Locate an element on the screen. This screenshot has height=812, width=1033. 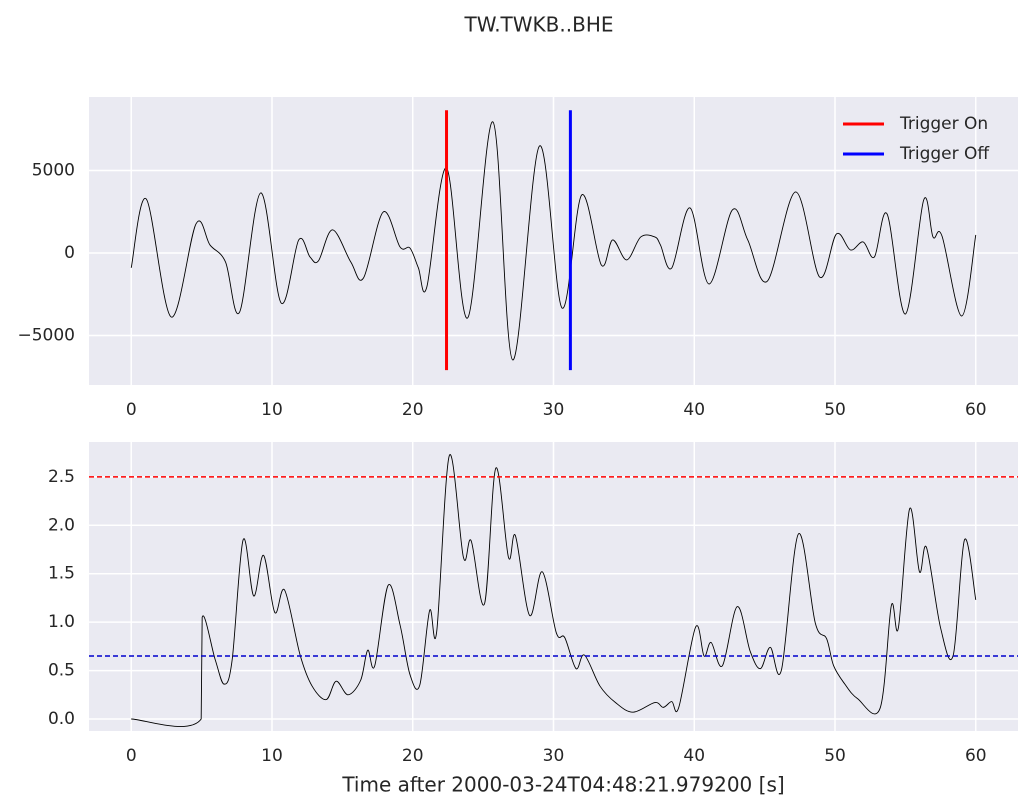
y-tick-label: 0.5 is located at coordinates (61, 671).